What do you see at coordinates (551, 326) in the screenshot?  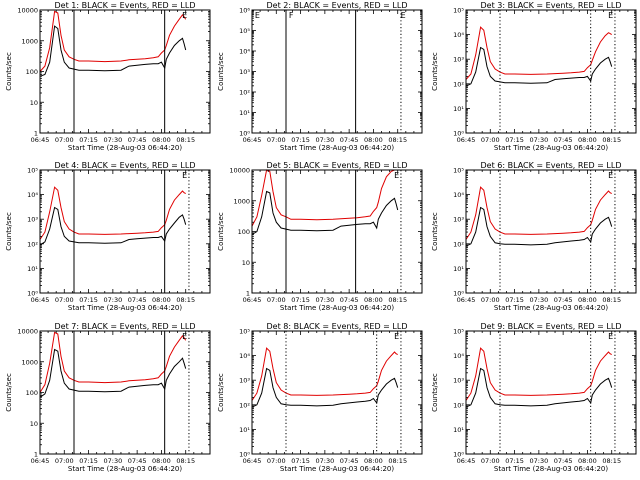 I see `plot-title: Det 9: BLACK = Events, RED = LLD` at bounding box center [551, 326].